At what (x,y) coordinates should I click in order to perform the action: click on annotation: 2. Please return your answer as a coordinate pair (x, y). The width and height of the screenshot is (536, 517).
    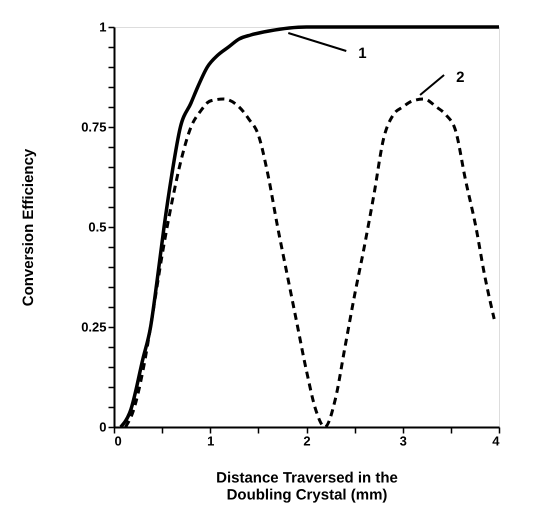
    Looking at the image, I should click on (460, 77).